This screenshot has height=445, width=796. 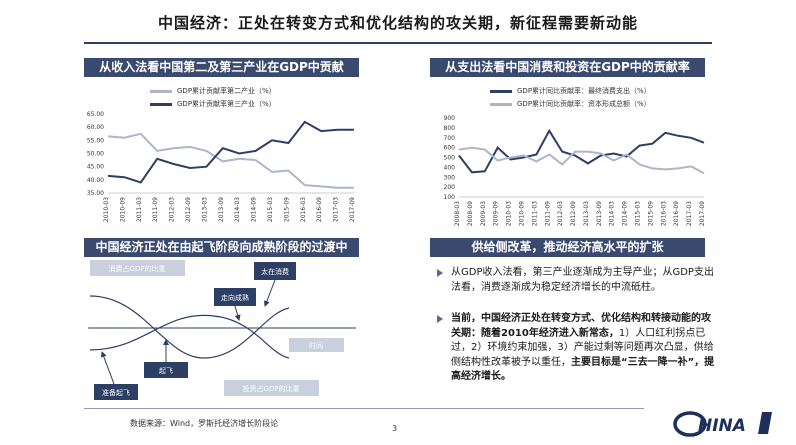 I want to click on investment-share-box, so click(x=271, y=388).